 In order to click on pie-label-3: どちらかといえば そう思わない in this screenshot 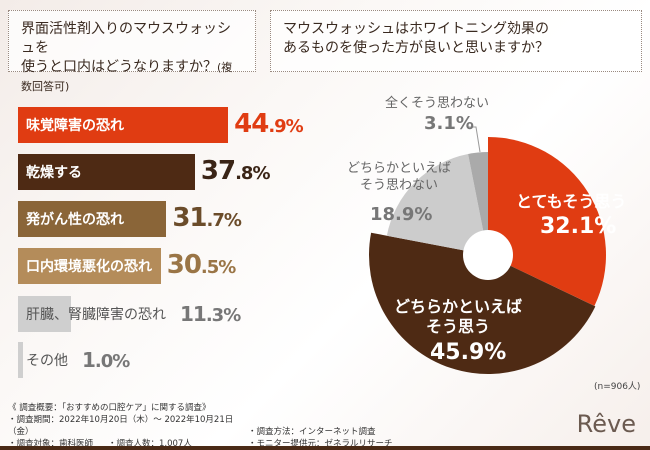, I will do `click(398, 177)`.